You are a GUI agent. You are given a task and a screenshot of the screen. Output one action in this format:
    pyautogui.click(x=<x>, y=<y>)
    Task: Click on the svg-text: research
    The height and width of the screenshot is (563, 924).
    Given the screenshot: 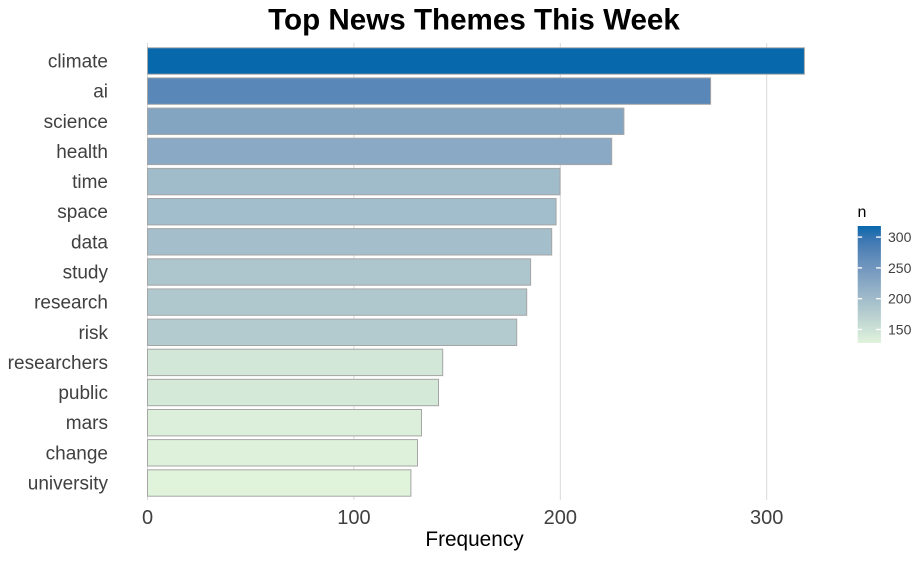 What is the action you would take?
    pyautogui.click(x=71, y=303)
    